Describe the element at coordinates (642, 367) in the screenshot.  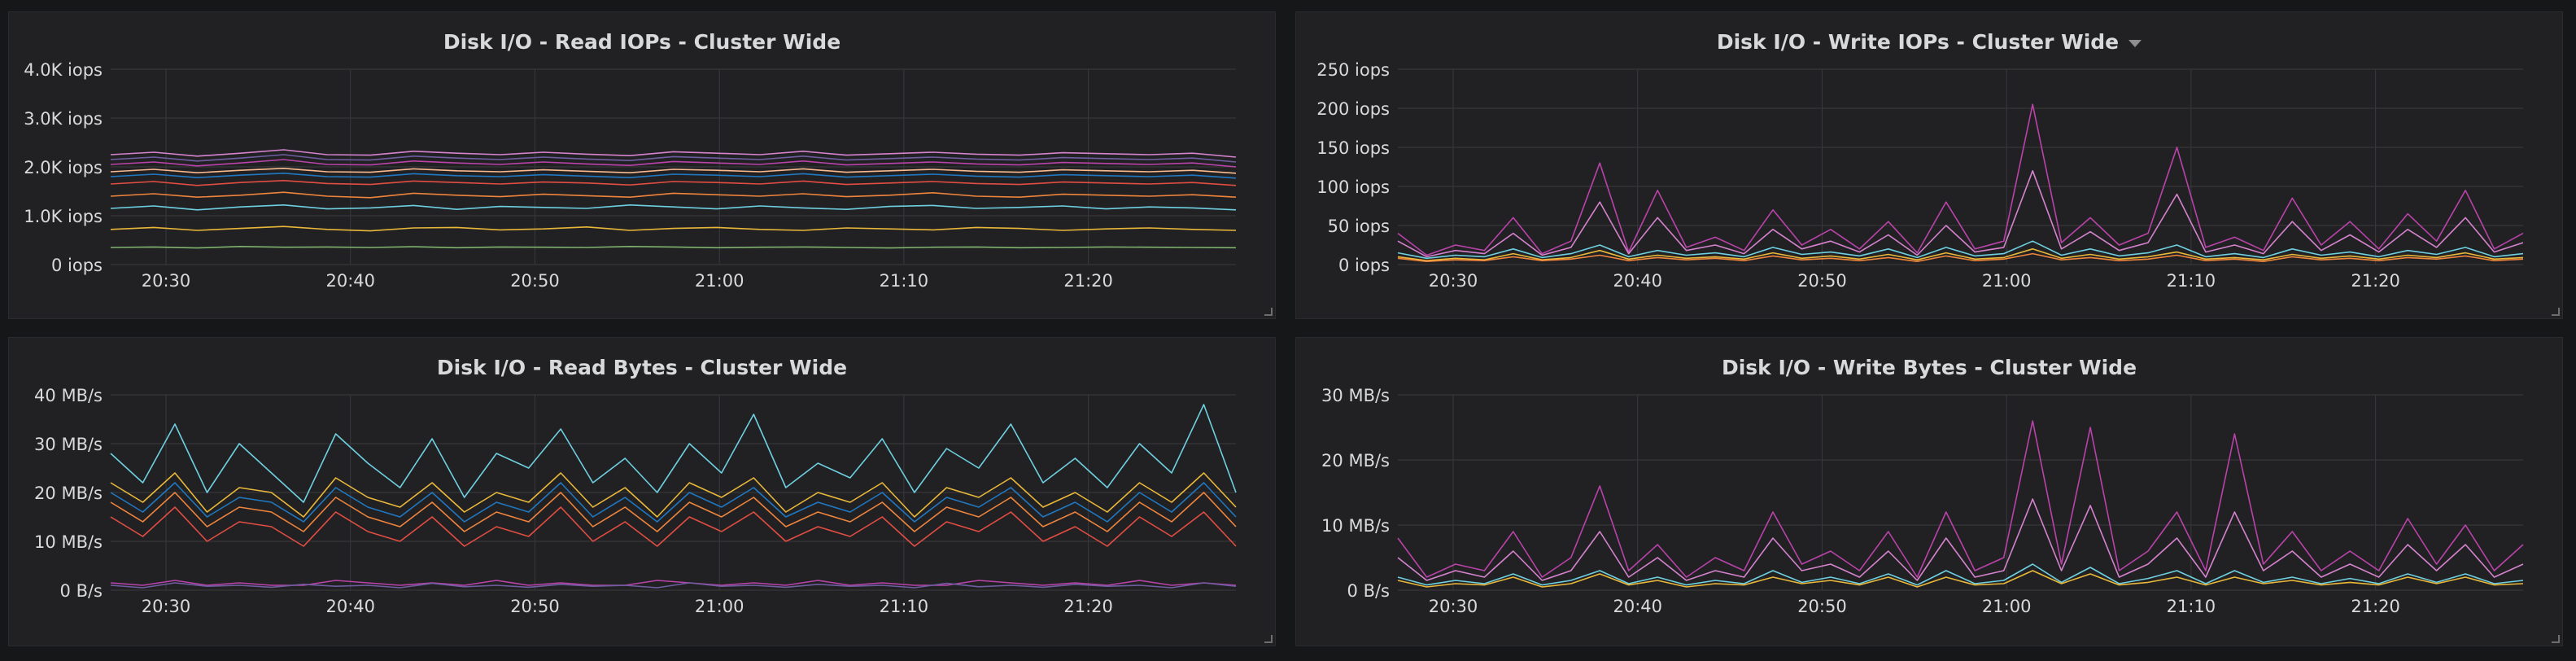
I see `panel-title: Disk I/O - Read Bytes - Cluster Wide` at that location.